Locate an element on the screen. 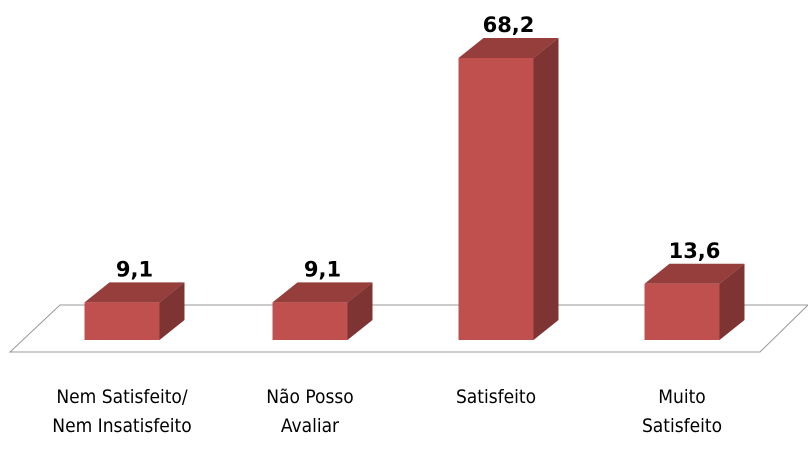 Image resolution: width=808 pixels, height=473 pixels. value-label: 13,6 is located at coordinates (695, 251).